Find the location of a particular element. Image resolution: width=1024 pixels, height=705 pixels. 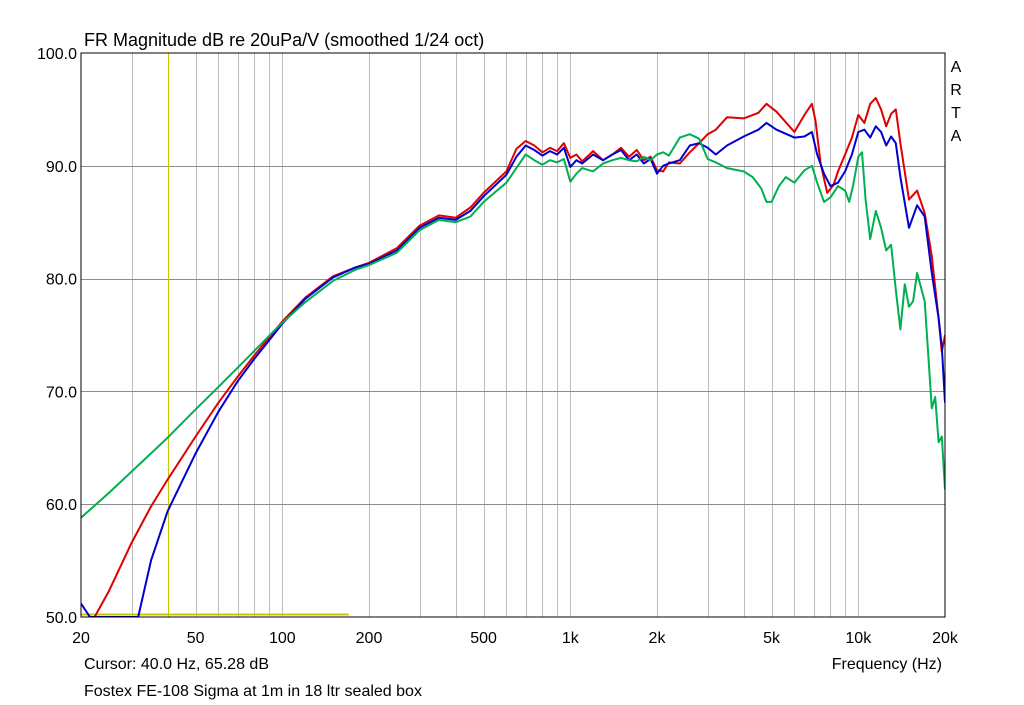

x-tick-label: 200 is located at coordinates (369, 638).